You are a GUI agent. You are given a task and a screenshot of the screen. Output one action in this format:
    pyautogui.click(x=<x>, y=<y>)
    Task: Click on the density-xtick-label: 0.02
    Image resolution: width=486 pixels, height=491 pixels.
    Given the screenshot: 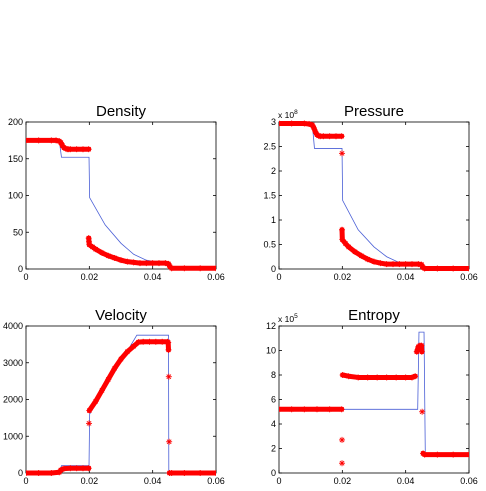 What is the action you would take?
    pyautogui.click(x=90, y=277)
    